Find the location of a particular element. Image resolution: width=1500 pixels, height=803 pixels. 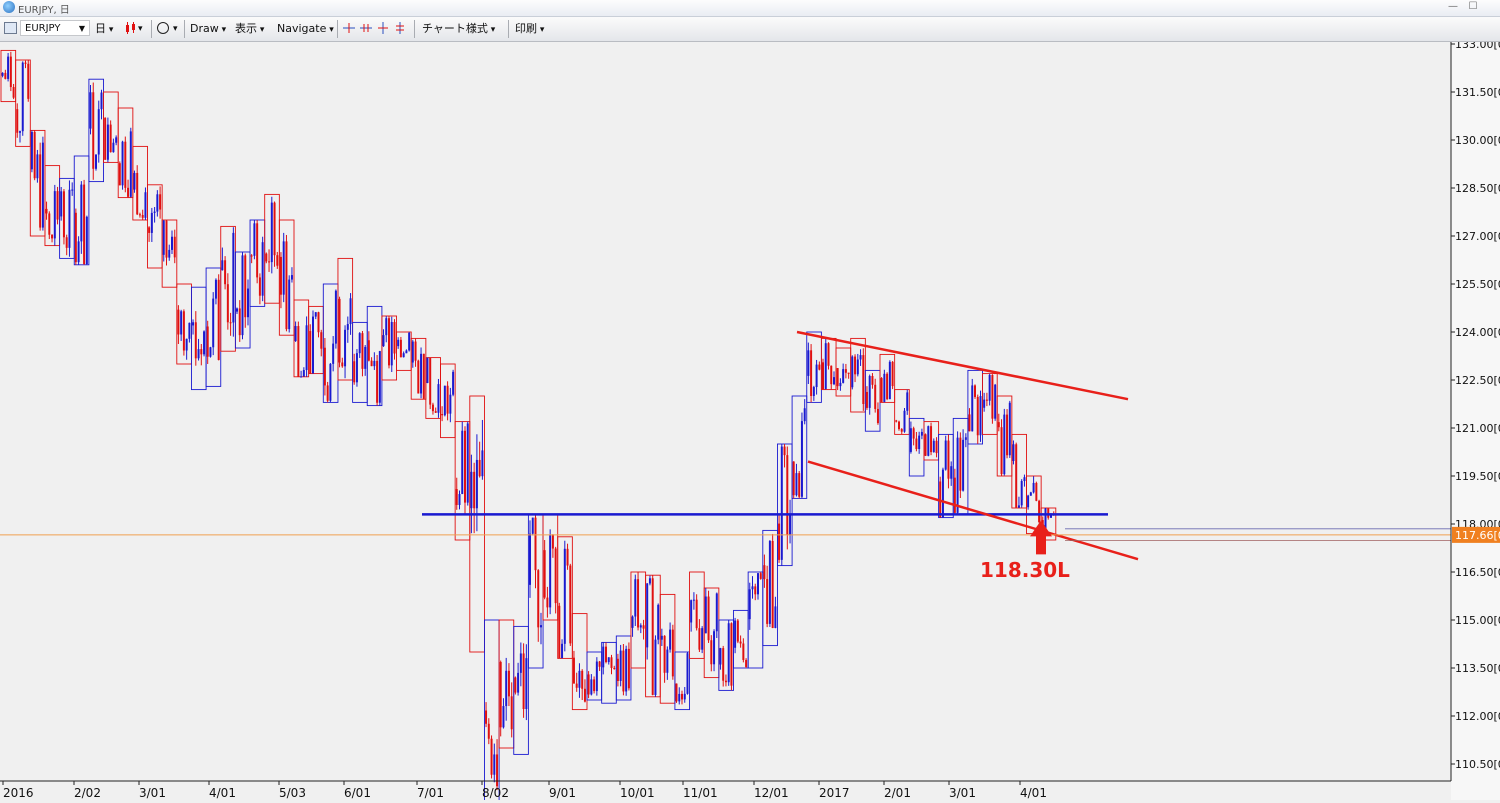

zoom-in-x-icon is located at coordinates (349, 28).